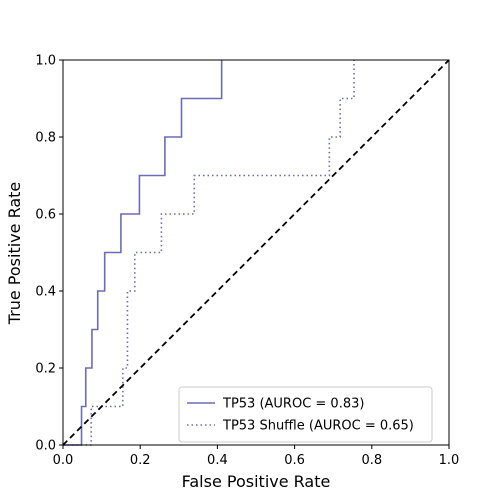  What do you see at coordinates (45, 215) in the screenshot?
I see `y-tick-label: 0.6` at bounding box center [45, 215].